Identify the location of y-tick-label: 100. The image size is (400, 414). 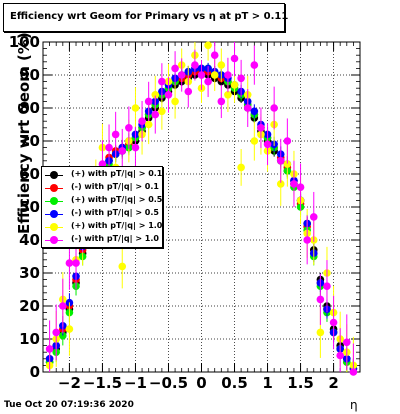
(24, 42).